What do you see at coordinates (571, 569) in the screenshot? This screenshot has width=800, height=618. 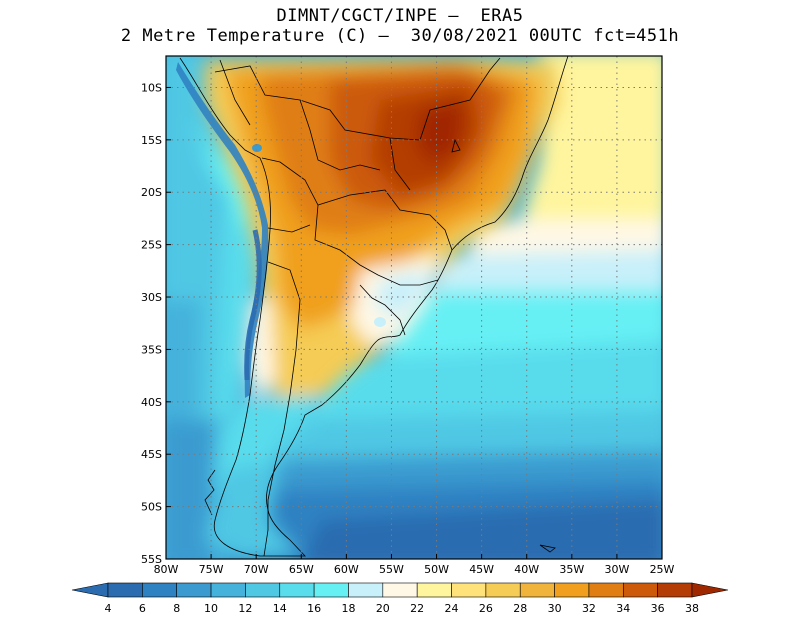 I see `lon-tick-label: 35W` at bounding box center [571, 569].